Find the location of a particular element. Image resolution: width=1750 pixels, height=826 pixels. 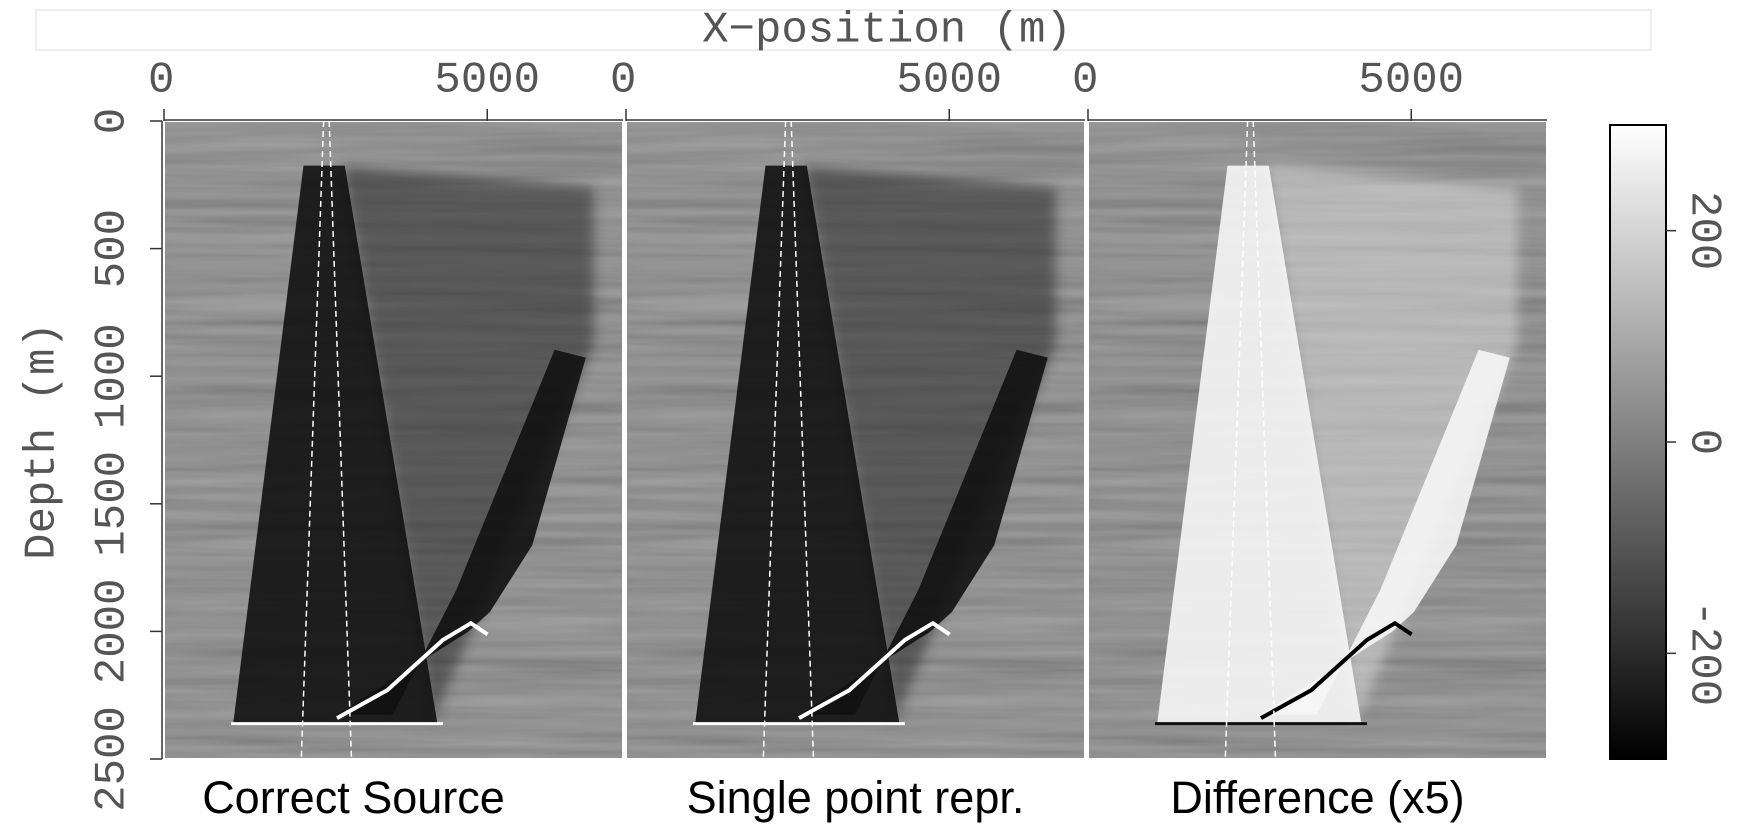

y-axis-label: Depth (m) is located at coordinates (43, 441).